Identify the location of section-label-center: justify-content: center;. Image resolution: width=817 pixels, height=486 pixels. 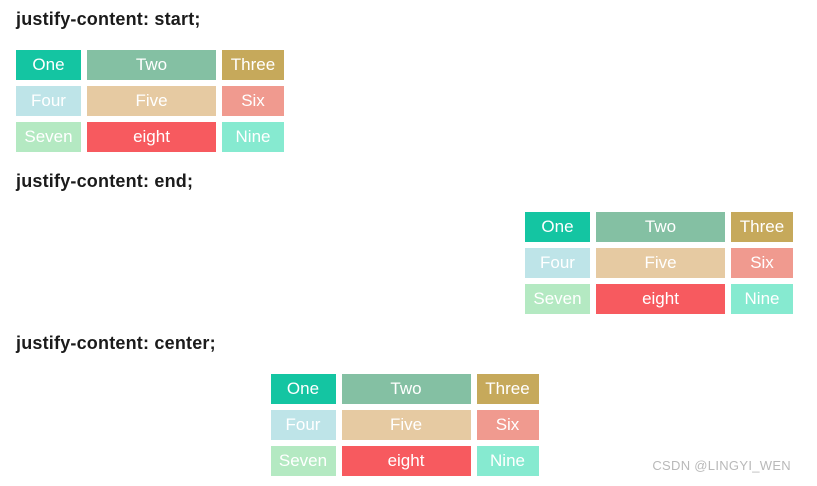
(116, 343).